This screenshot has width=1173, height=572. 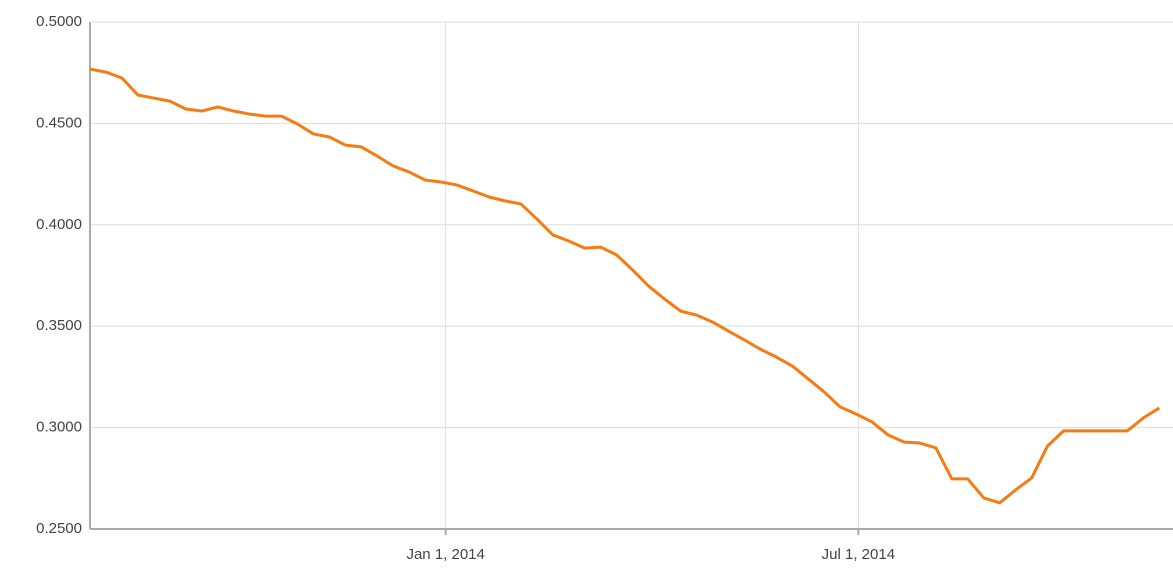 What do you see at coordinates (445, 554) in the screenshot?
I see `x-tick-label: Jan 1, 2014` at bounding box center [445, 554].